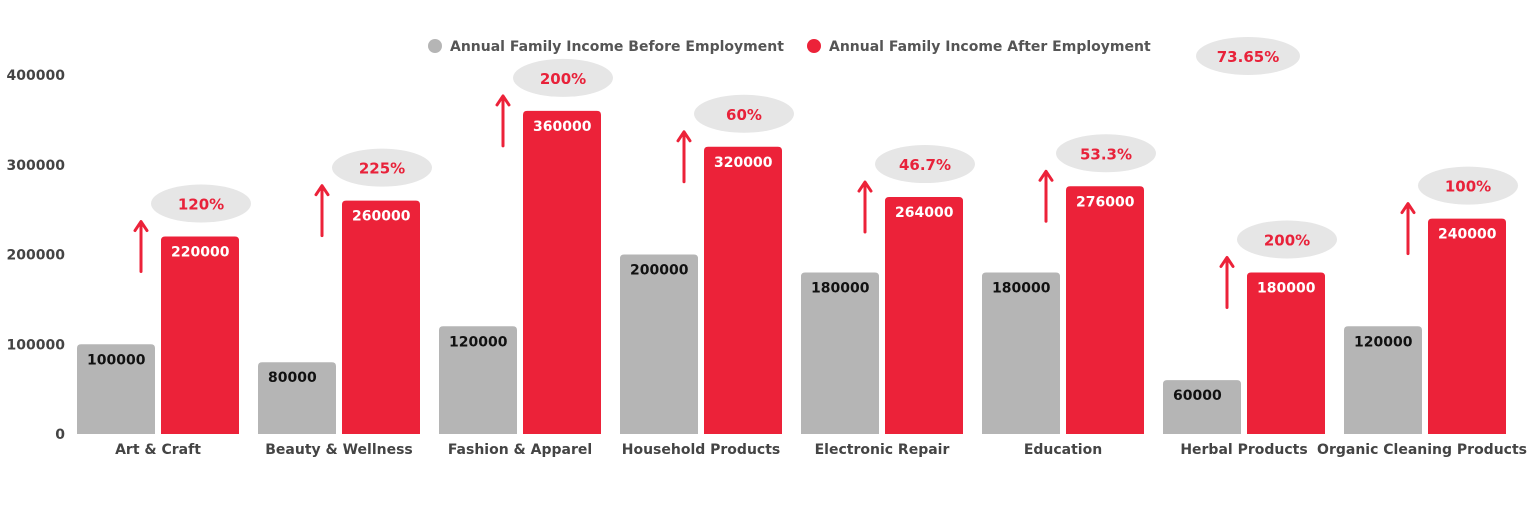 The height and width of the screenshot is (512, 1540). What do you see at coordinates (520, 450) in the screenshot?
I see `category-label: Fashion & Apparel` at bounding box center [520, 450].